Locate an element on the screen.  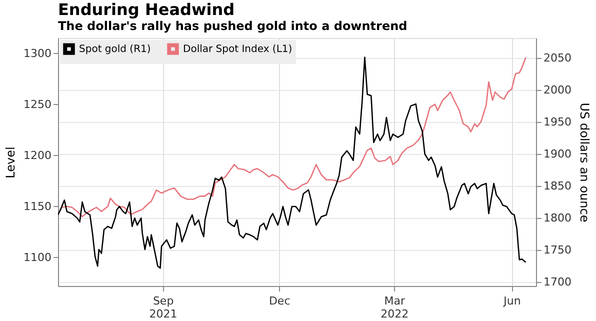
y2-tick-label: 1700 is located at coordinates (558, 282).